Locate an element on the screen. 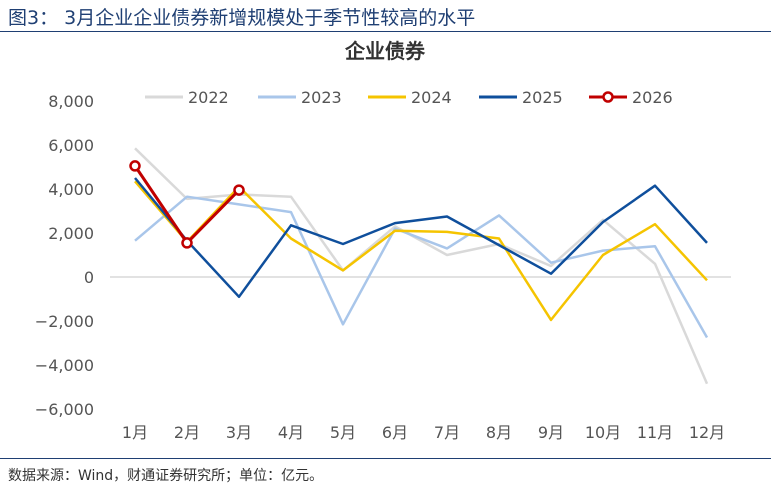  legend: 2022 2023 2024 2025 2026 is located at coordinates (409, 97).